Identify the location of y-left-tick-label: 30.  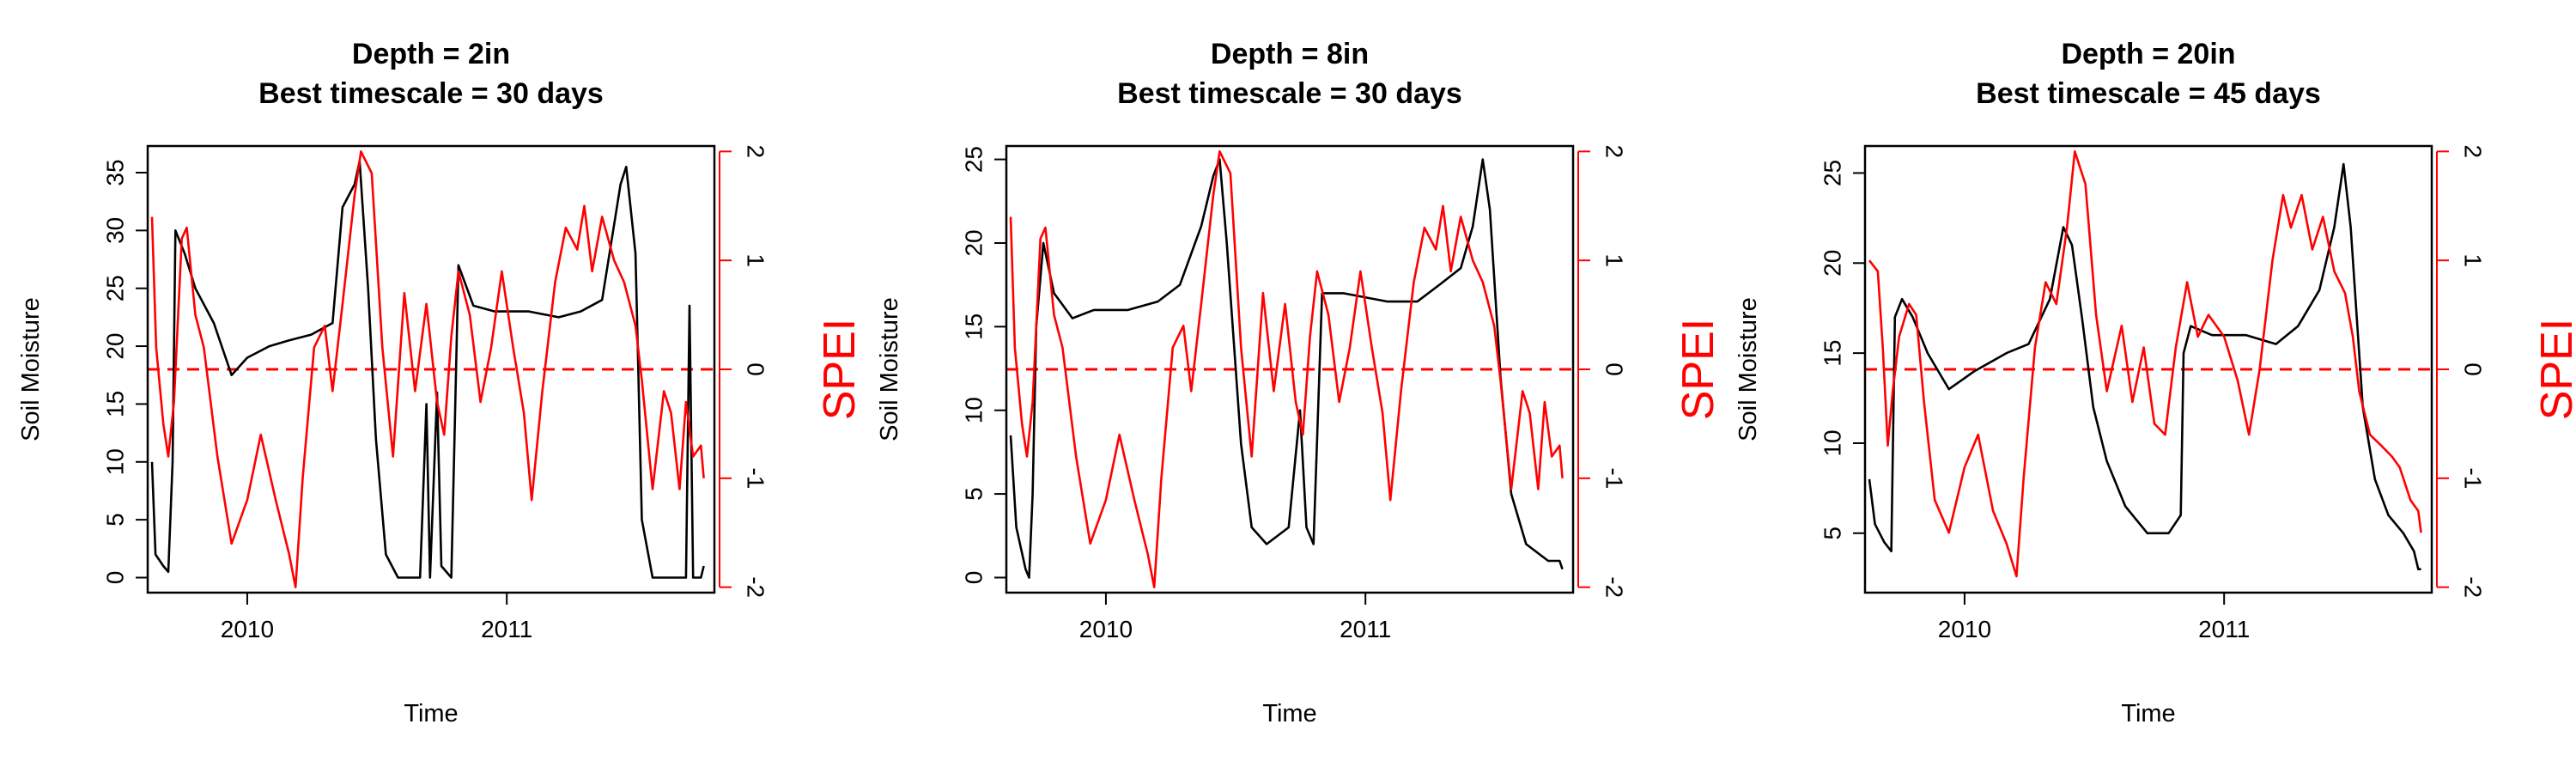
(116, 230).